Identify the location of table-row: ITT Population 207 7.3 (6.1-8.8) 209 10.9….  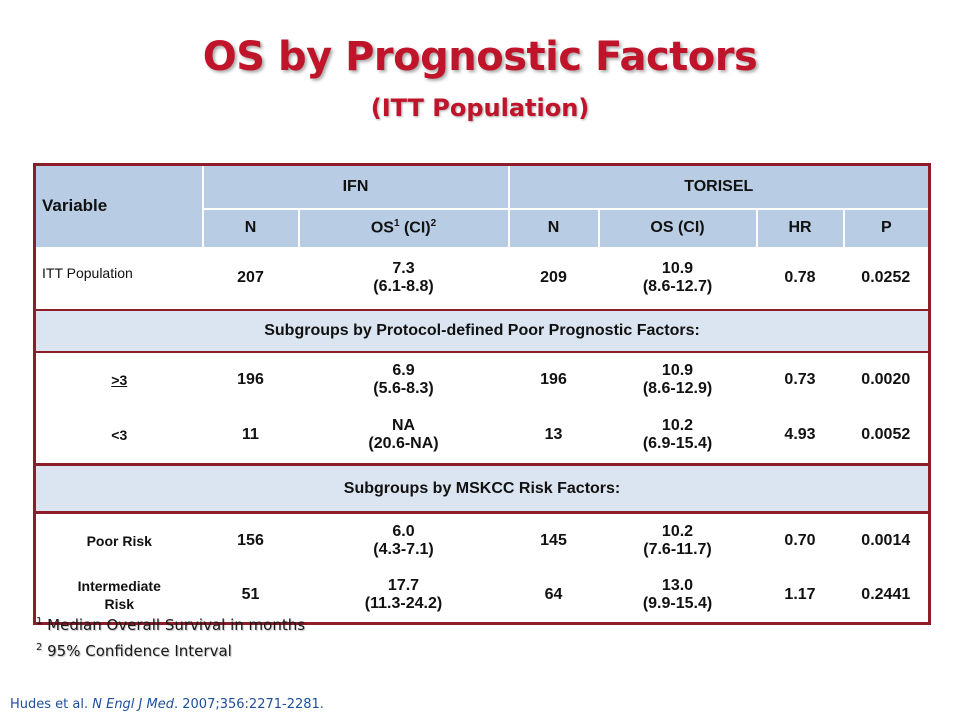
(482, 278).